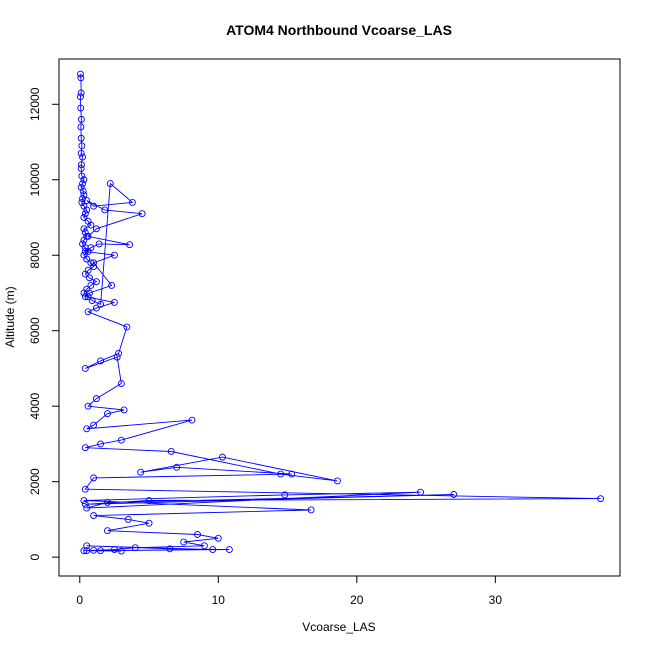 This screenshot has height=650, width=650. I want to click on x-tick-label: 10, so click(219, 600).